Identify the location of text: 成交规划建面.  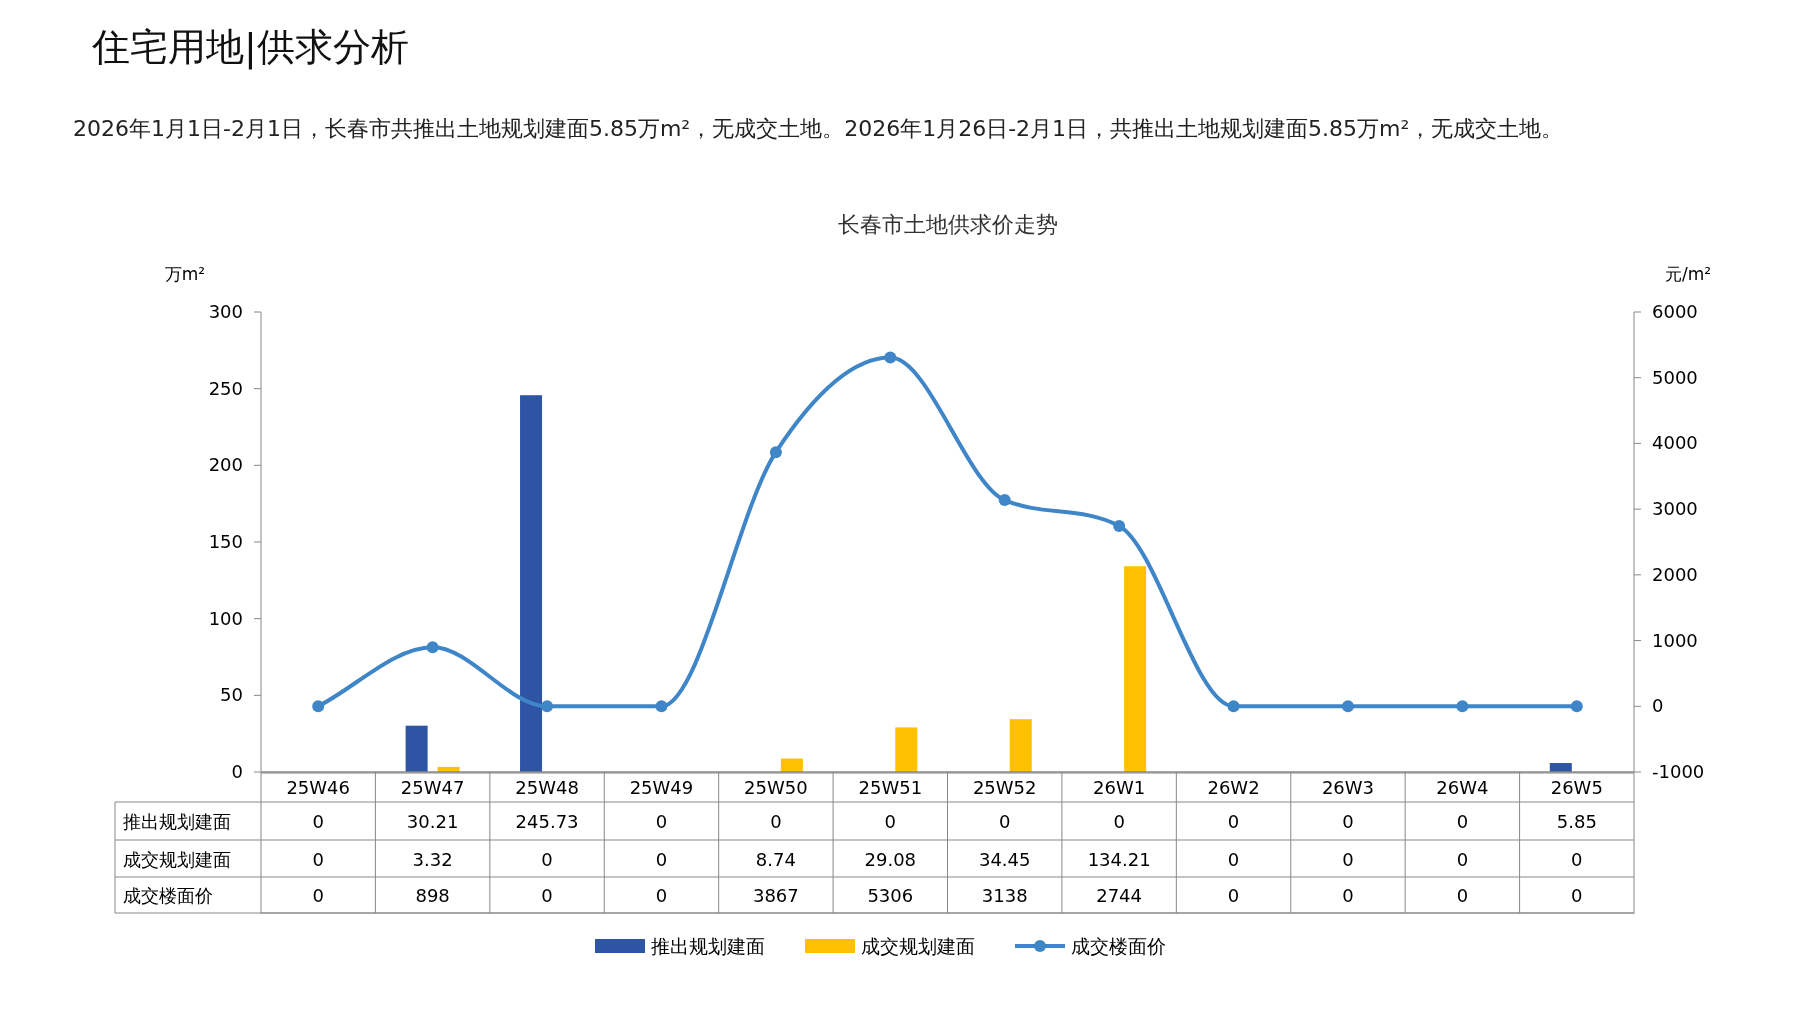
(177, 859).